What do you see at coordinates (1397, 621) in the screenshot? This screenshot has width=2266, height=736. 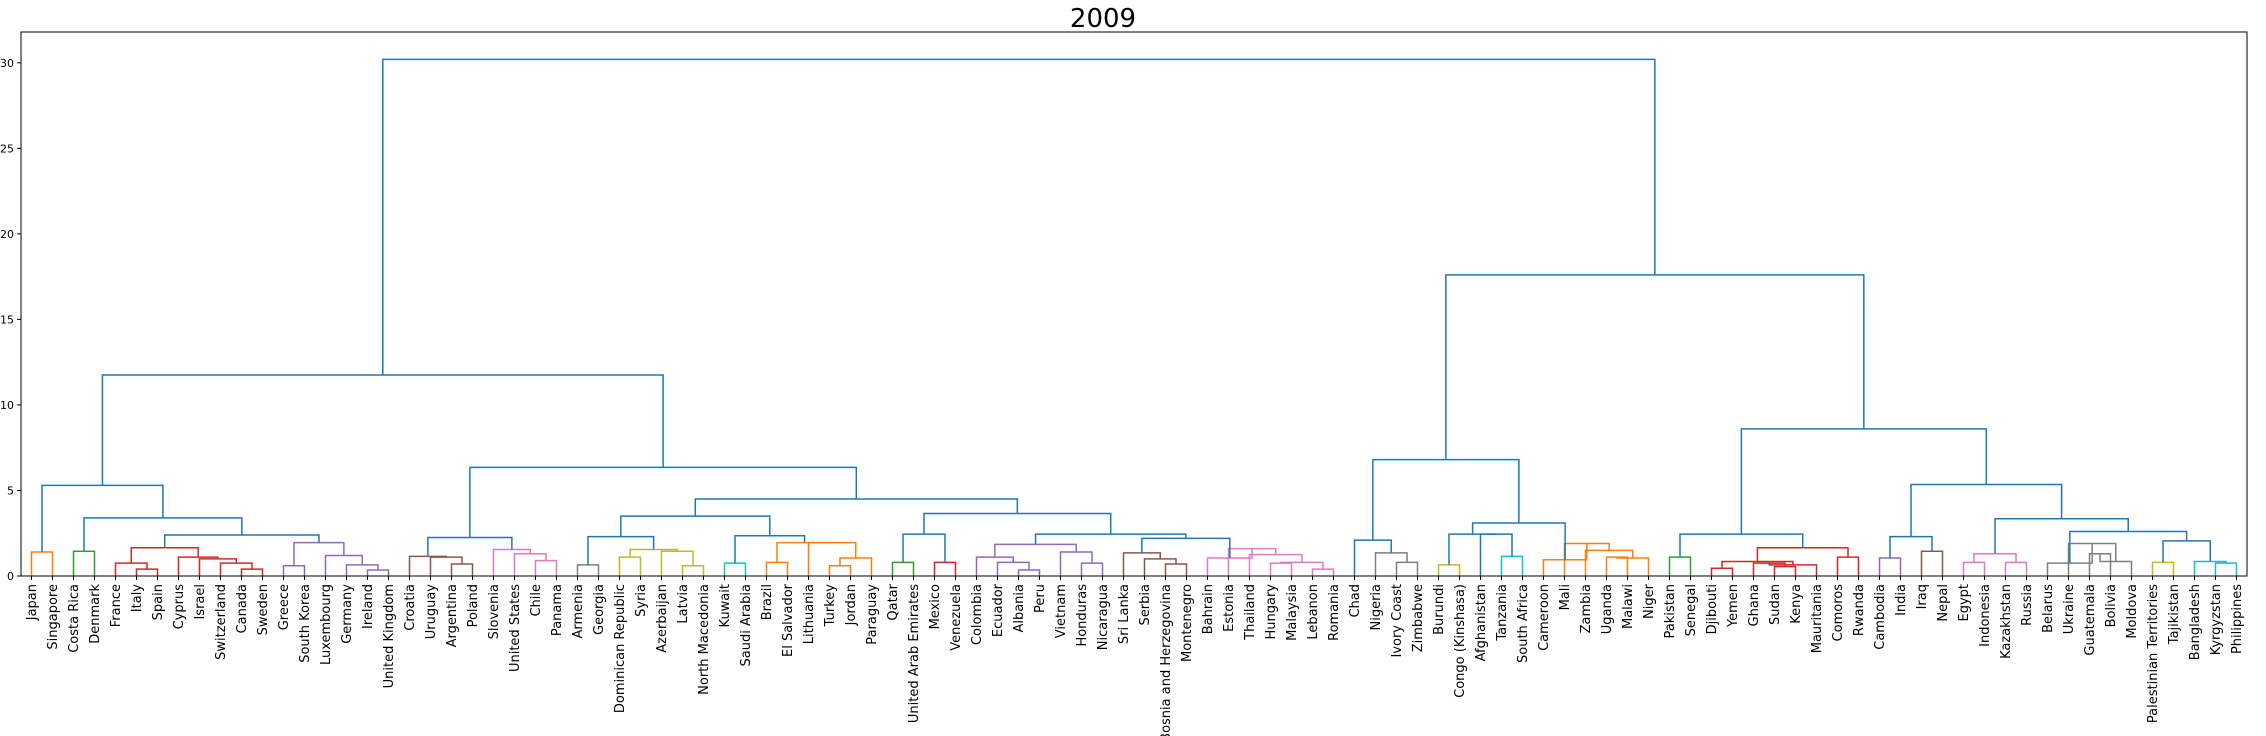 I see `leaf-label: Ivory Coast` at bounding box center [1397, 621].